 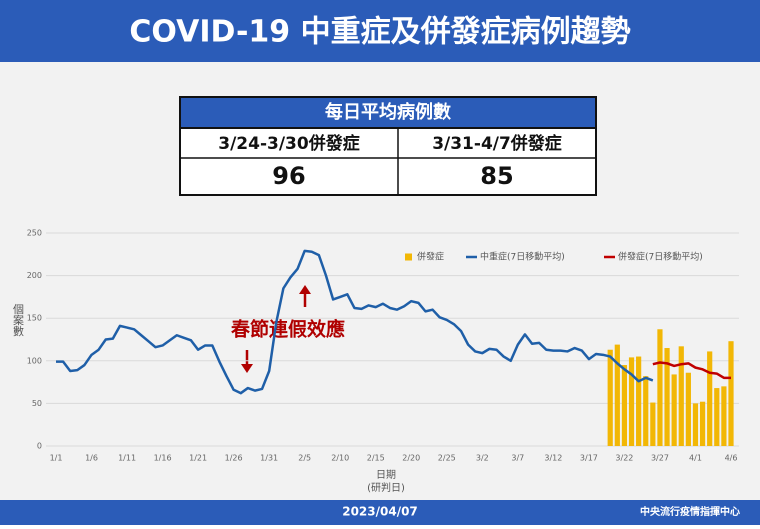 What do you see at coordinates (496, 176) in the screenshot?
I see `table-value: 85` at bounding box center [496, 176].